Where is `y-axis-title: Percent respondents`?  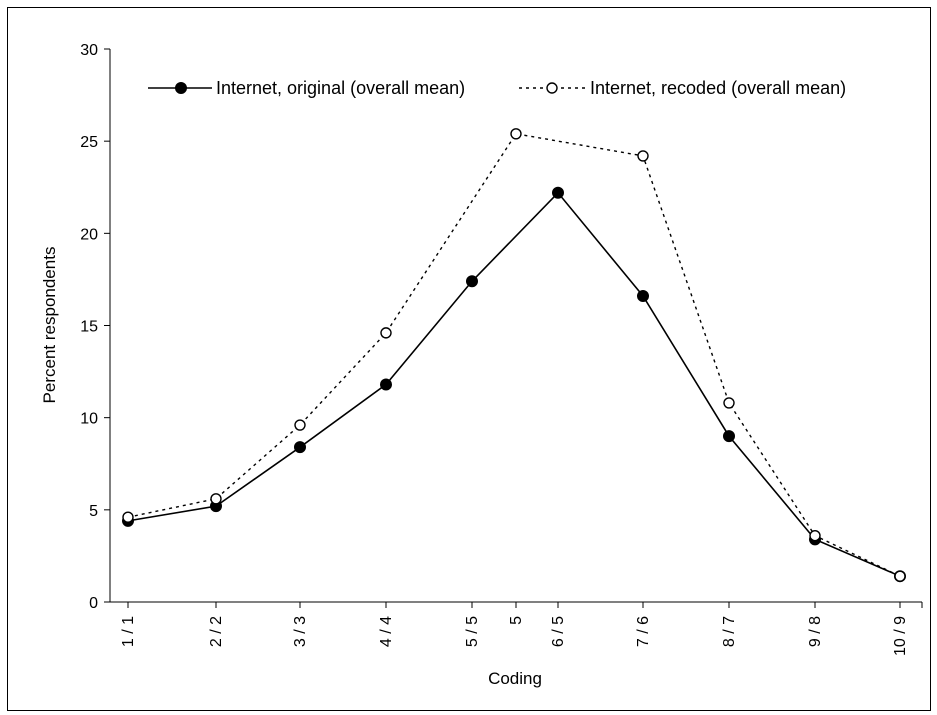
y-axis-title: Percent respondents is located at coordinates (49, 325).